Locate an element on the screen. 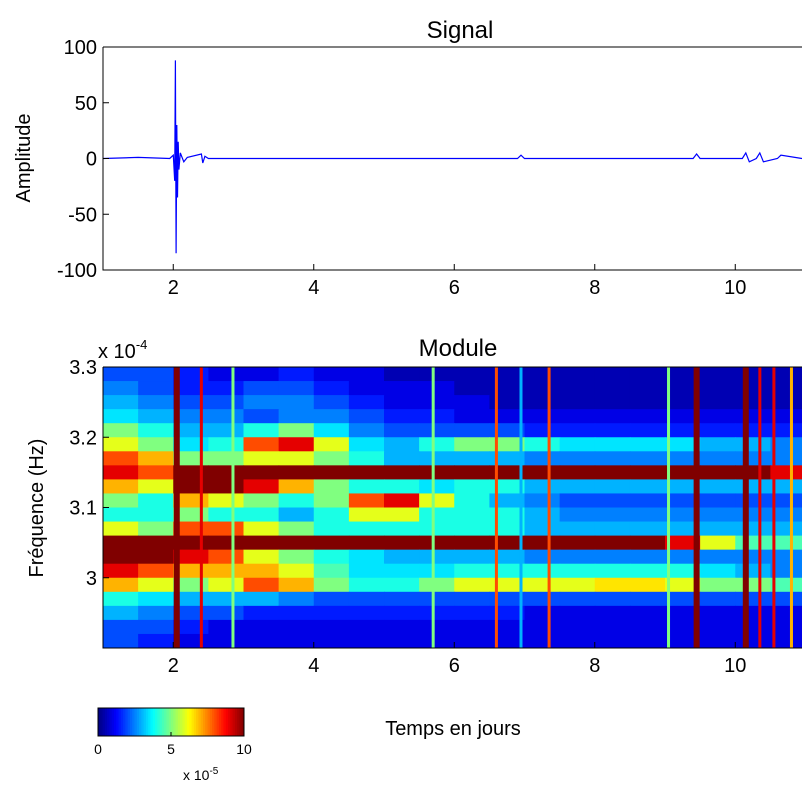 This screenshot has height=787, width=802. x-tick-label: 4 is located at coordinates (313, 288).